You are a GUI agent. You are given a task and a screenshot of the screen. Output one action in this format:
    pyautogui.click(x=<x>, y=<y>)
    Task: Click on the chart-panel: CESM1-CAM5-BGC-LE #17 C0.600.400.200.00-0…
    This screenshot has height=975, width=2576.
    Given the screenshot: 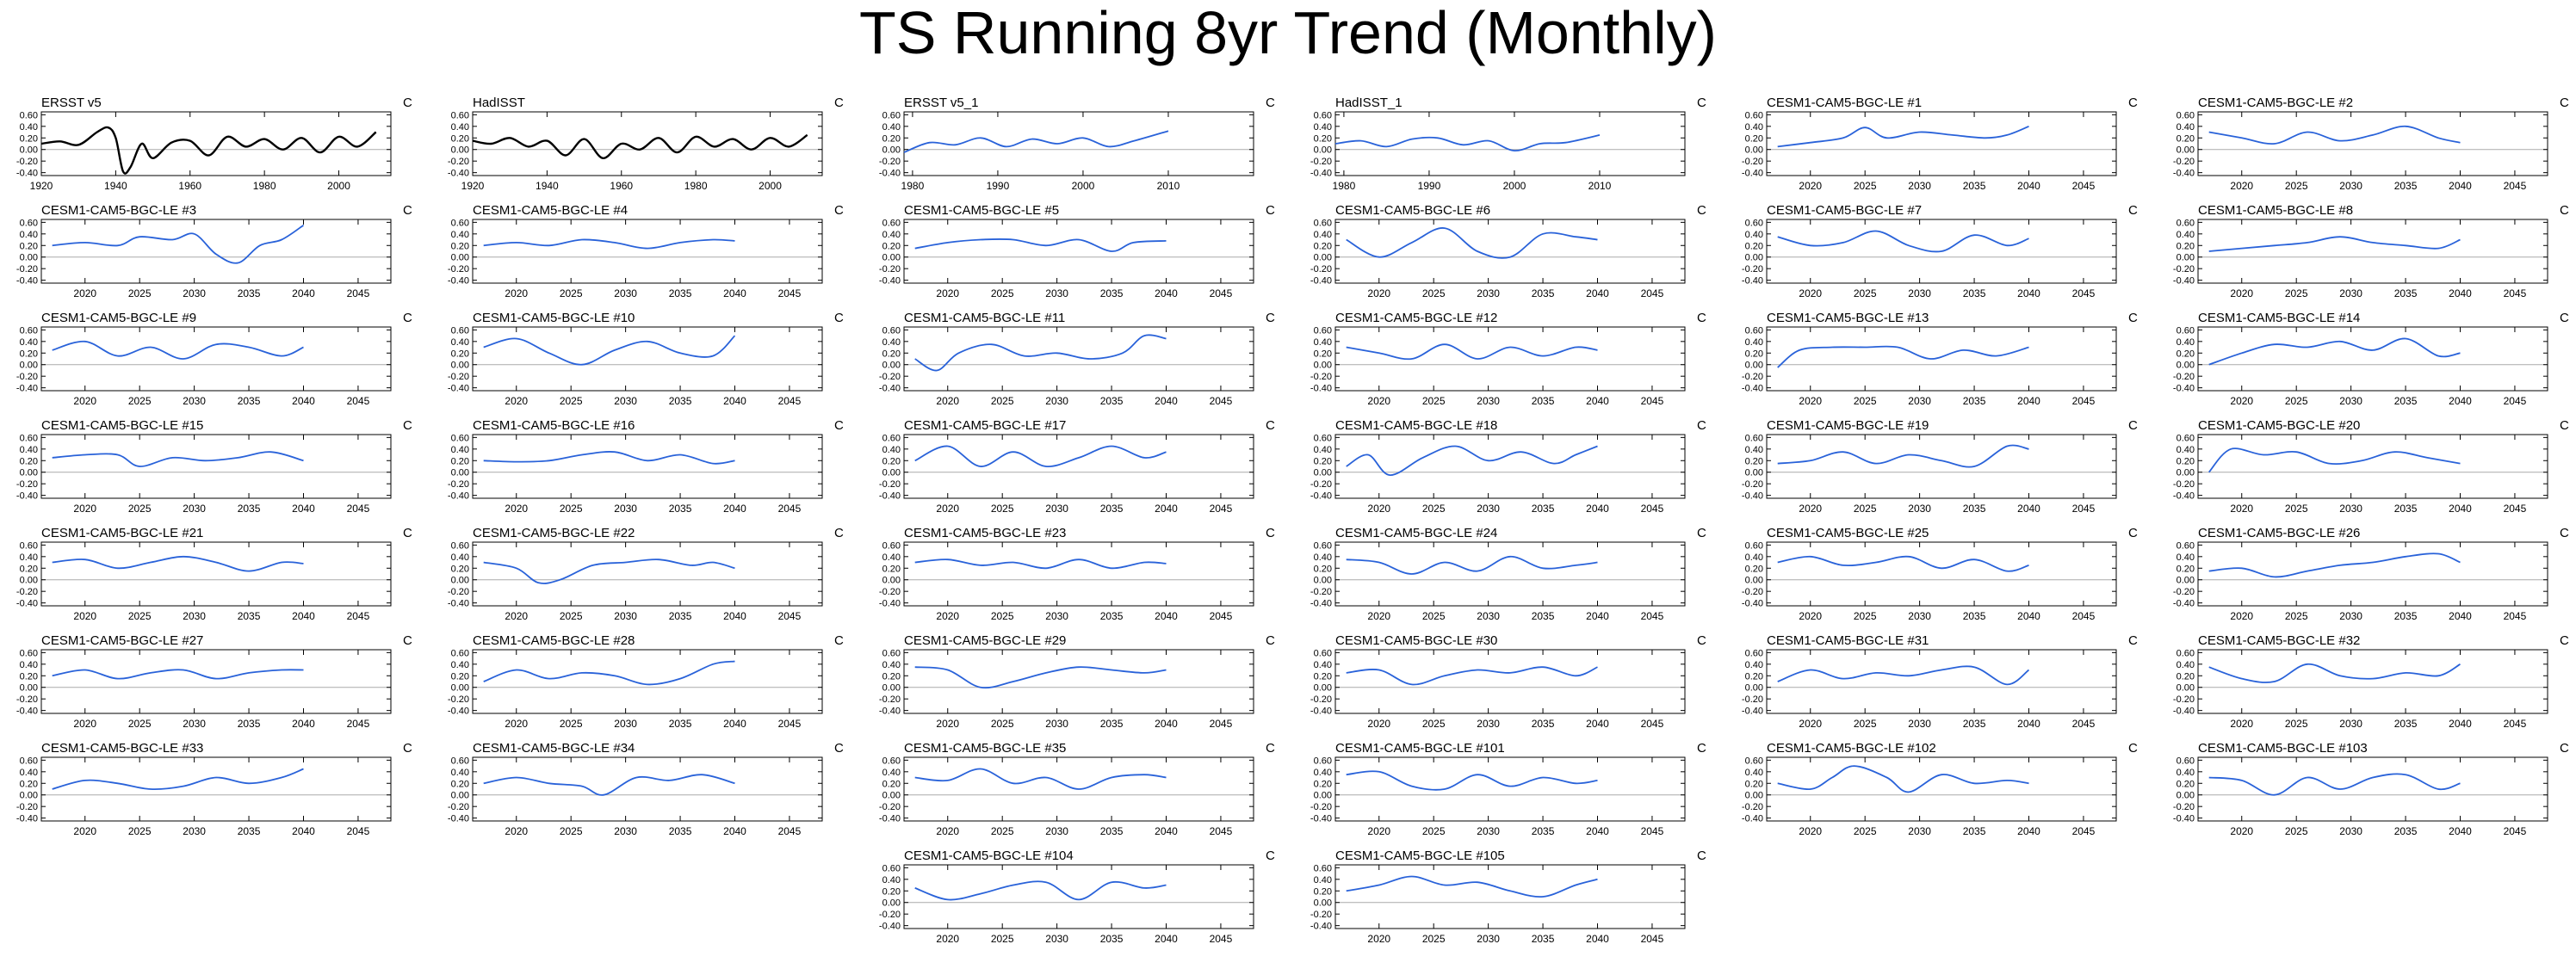 What is the action you would take?
    pyautogui.click(x=1077, y=466)
    